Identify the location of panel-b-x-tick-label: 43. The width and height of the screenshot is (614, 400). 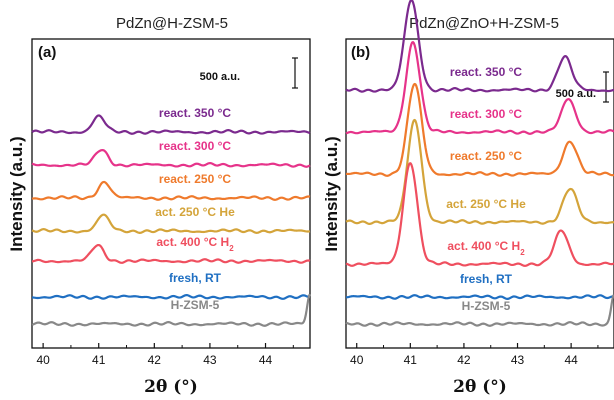
(518, 360).